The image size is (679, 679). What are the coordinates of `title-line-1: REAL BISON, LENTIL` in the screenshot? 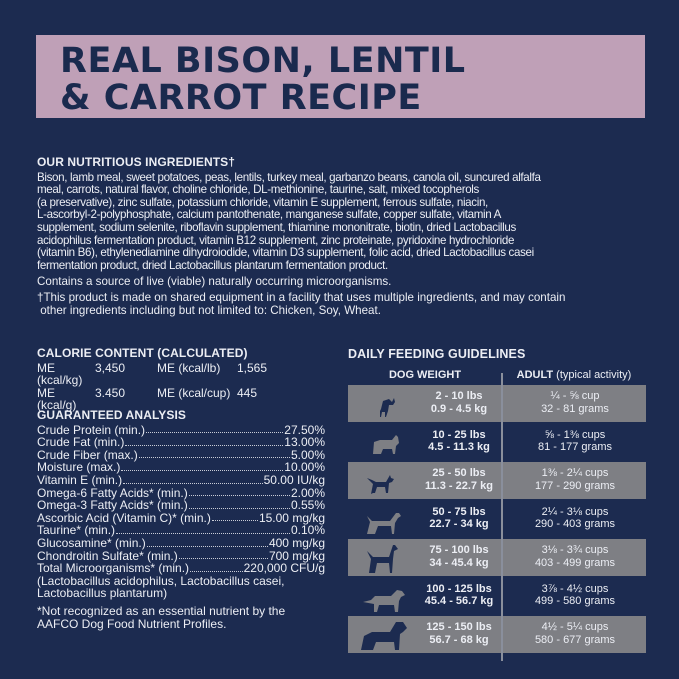 It's located at (263, 61).